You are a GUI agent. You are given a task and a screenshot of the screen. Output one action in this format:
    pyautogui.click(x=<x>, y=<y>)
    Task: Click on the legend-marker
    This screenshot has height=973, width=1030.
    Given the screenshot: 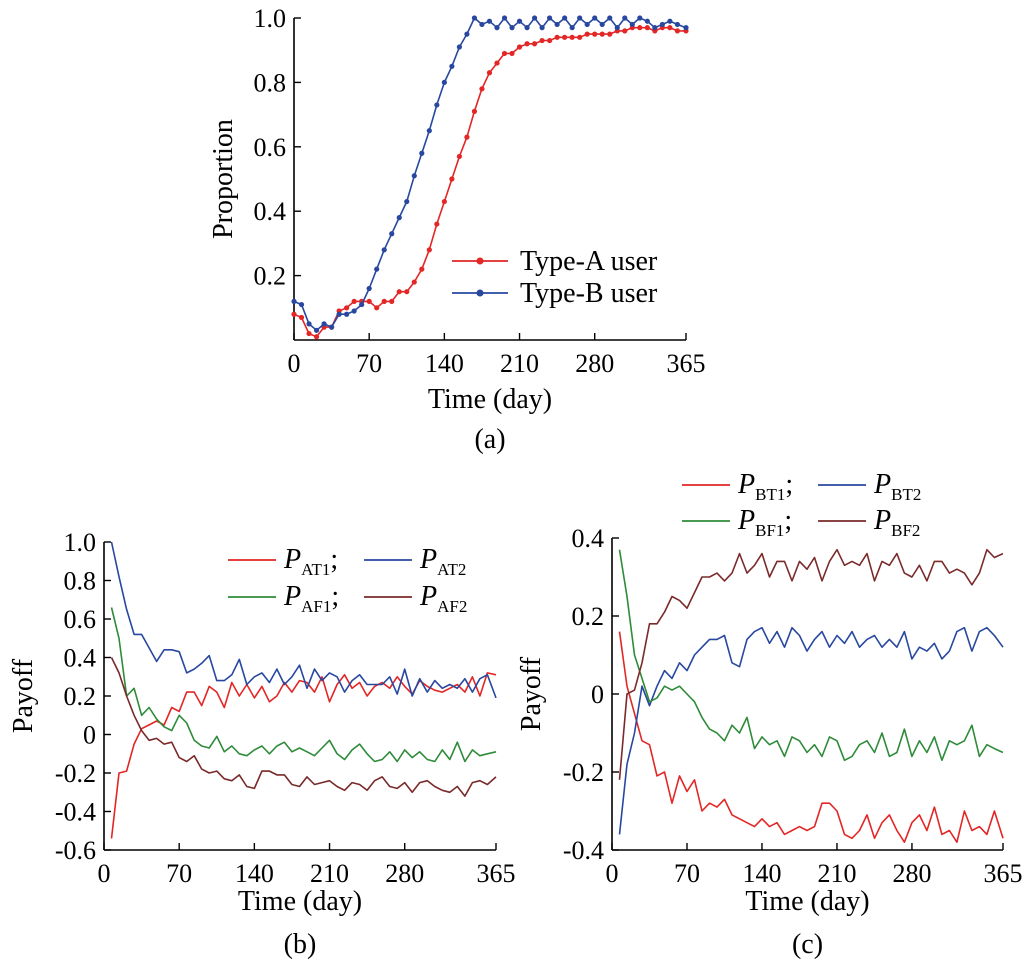 What is the action you would take?
    pyautogui.click(x=480, y=261)
    